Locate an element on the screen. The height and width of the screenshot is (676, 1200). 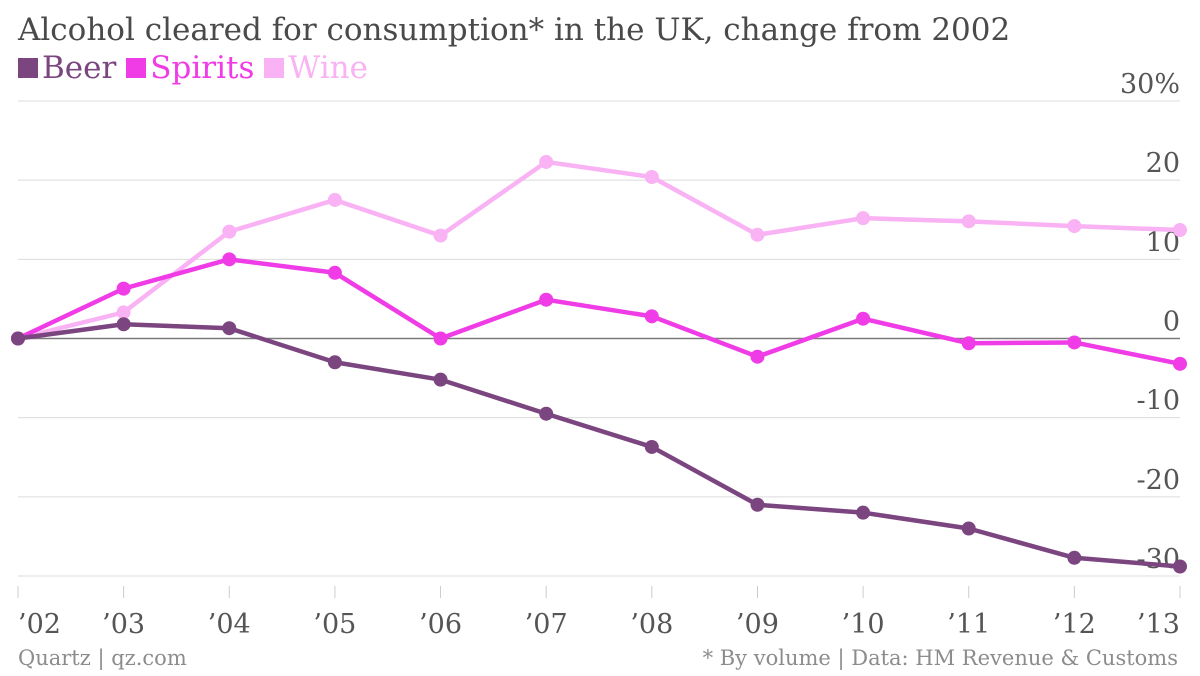
legend-swatch-spirits is located at coordinates (136, 68).